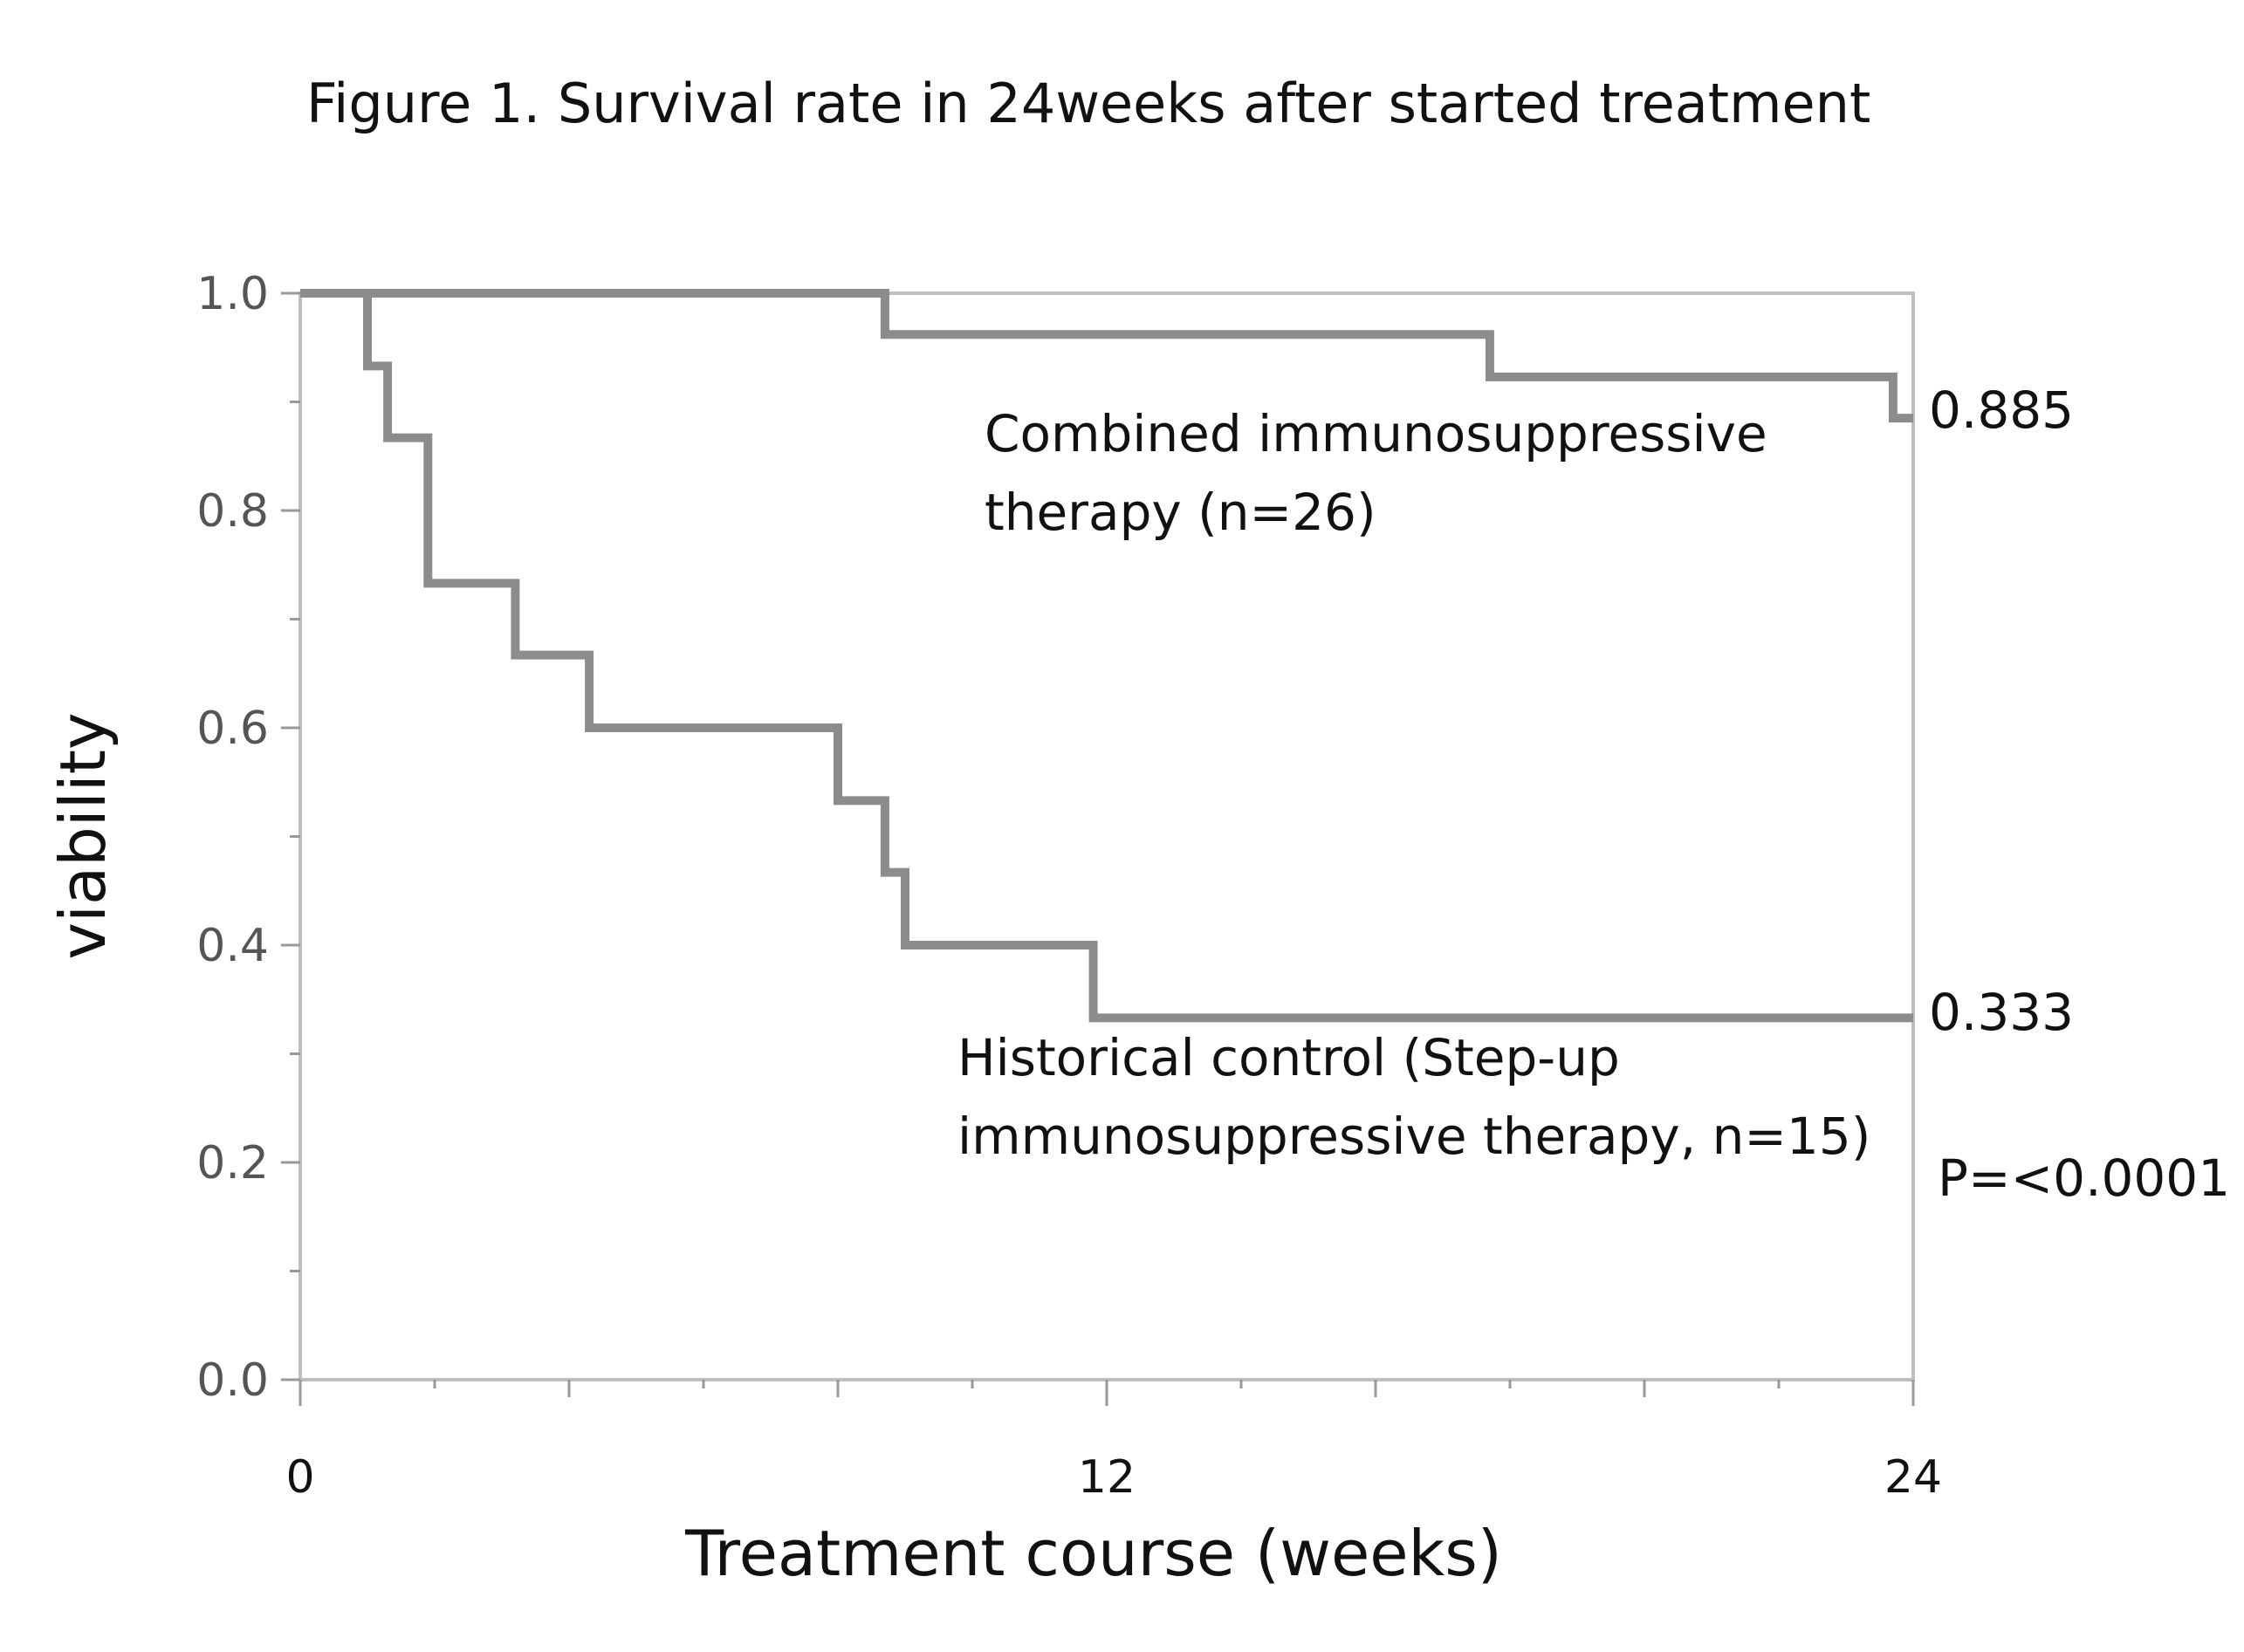 This screenshot has height=1652, width=2244. What do you see at coordinates (232, 1163) in the screenshot?
I see `y-tick-label: 0.2` at bounding box center [232, 1163].